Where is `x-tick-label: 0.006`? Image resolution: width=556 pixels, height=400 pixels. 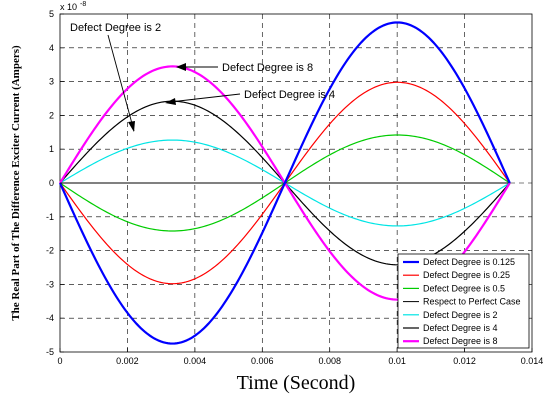 x-tick-label: 0.006 is located at coordinates (262, 361).